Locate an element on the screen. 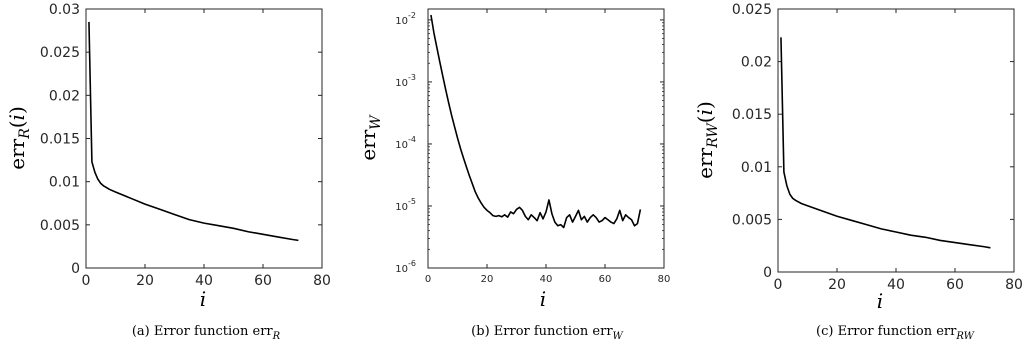 The width and height of the screenshot is (1030, 347). panel-c-x-tick-label: 80 is located at coordinates (1014, 285).